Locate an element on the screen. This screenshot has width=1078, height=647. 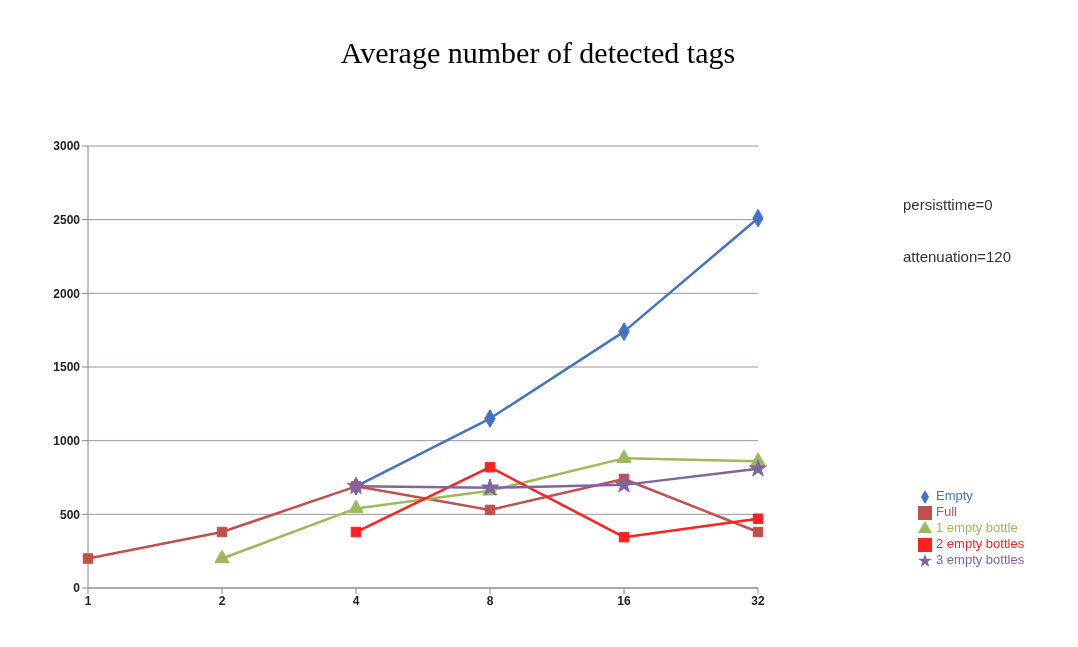
x-tick-label: 2 is located at coordinates (222, 600).